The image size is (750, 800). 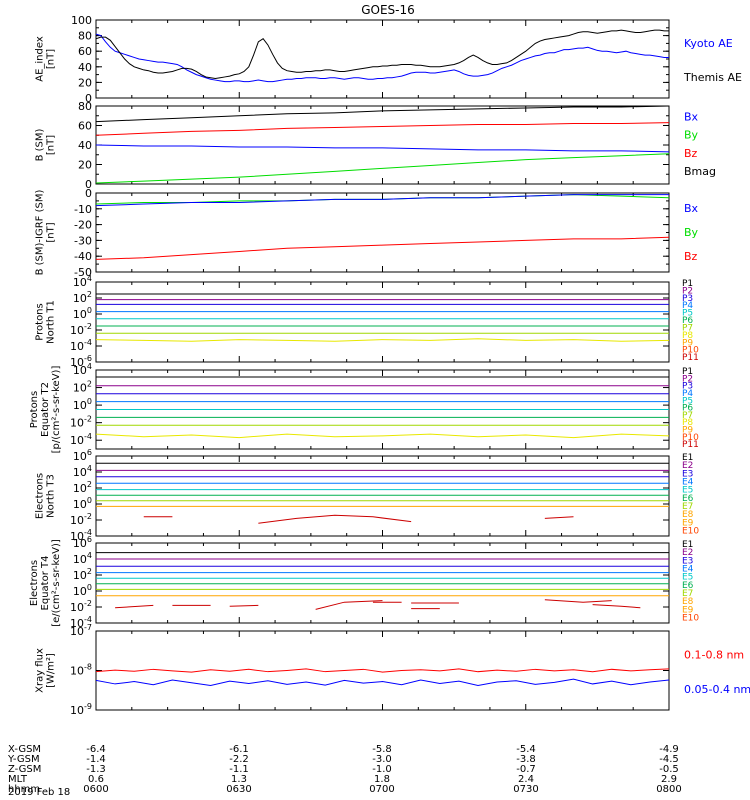 What do you see at coordinates (83, 240) in the screenshot?
I see `y-tick-label: -30` at bounding box center [83, 240].